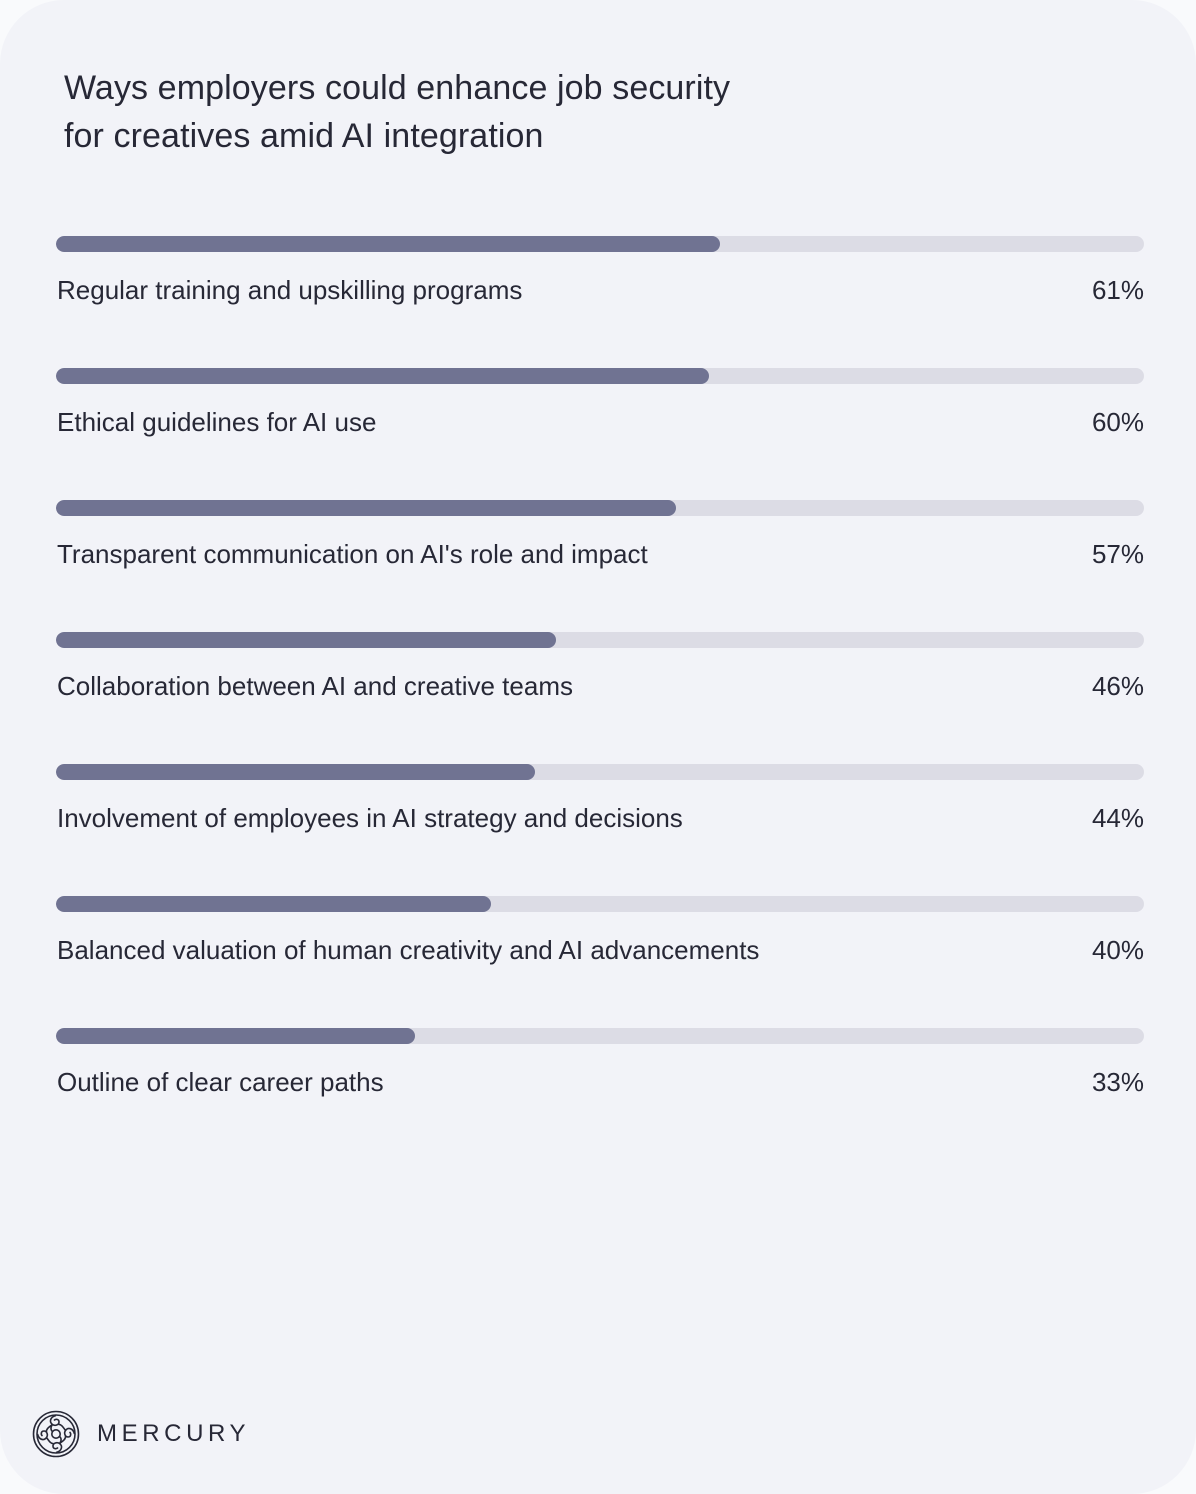 Image resolution: width=1196 pixels, height=1494 pixels. I want to click on brand-footer: MERCURY, so click(141, 1434).